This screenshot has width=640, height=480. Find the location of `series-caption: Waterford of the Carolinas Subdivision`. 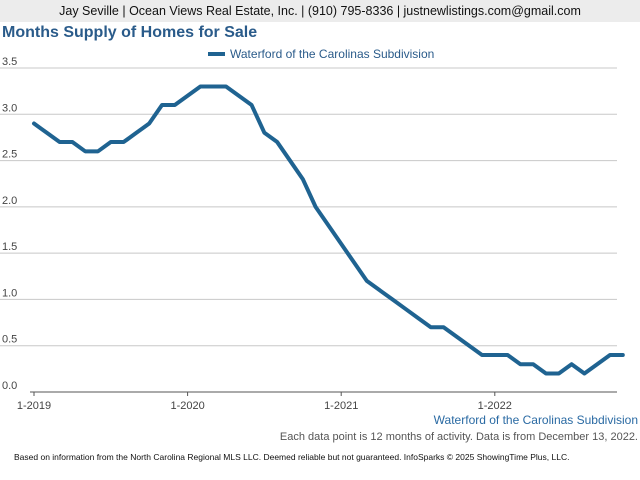

series-caption: Waterford of the Carolinas Subdivision is located at coordinates (535, 420).